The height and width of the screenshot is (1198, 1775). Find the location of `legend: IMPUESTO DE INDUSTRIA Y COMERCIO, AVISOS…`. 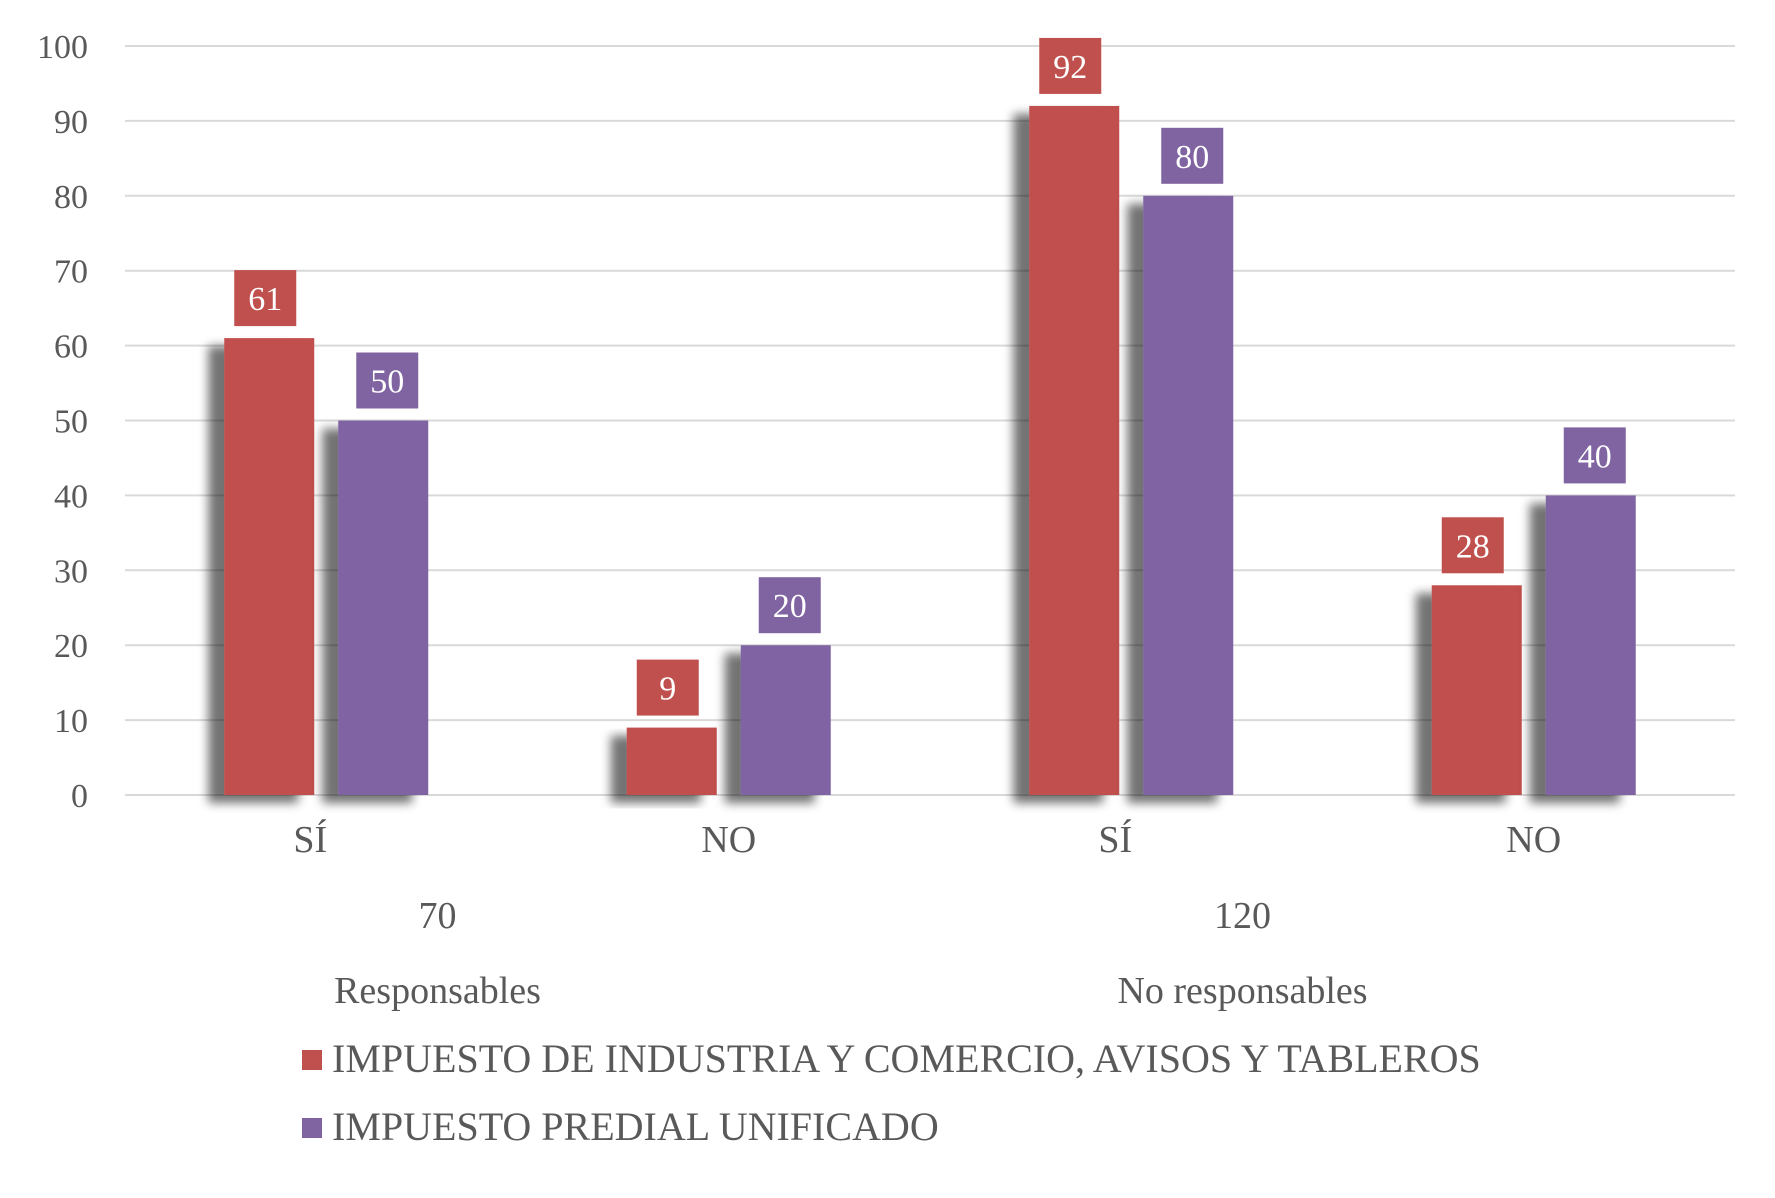

legend: IMPUESTO DE INDUSTRIA Y COMERCIO, AVISOS… is located at coordinates (891, 1092).